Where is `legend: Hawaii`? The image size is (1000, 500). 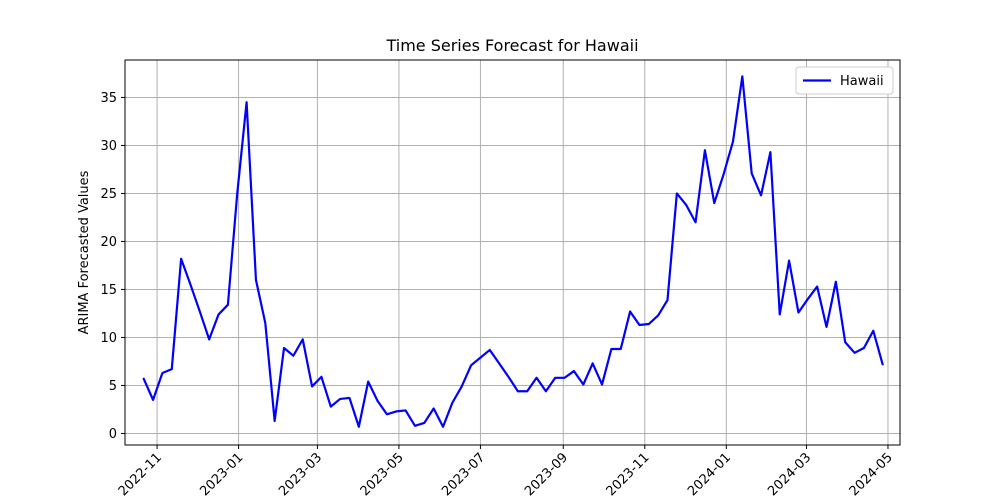
legend: Hawaii is located at coordinates (844, 80).